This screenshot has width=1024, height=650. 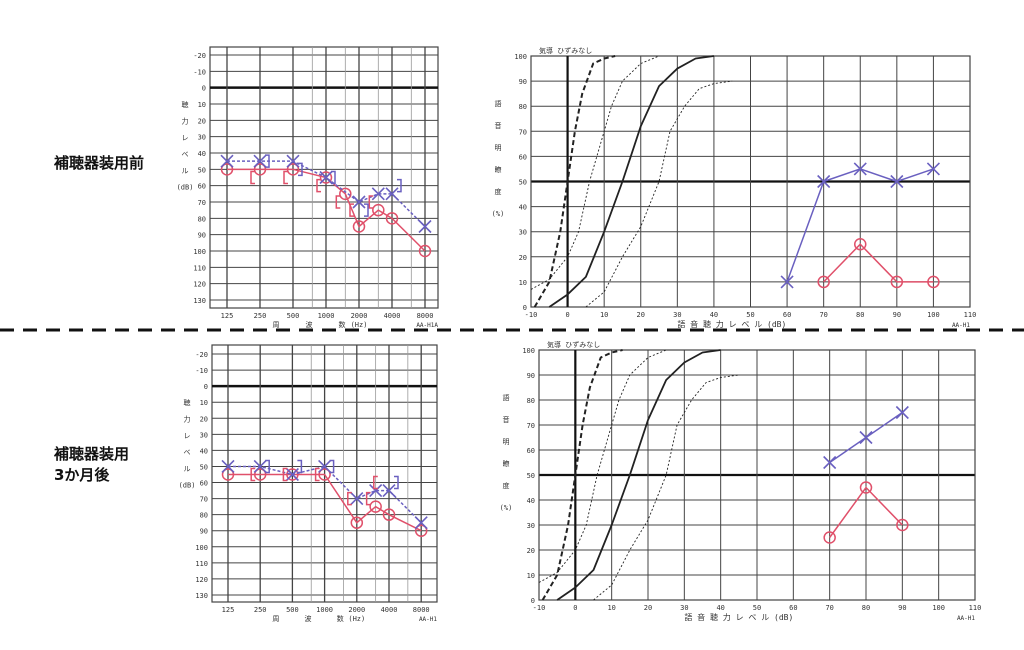 What do you see at coordinates (738, 617) in the screenshot?
I see `x-axis-label: 語 音 聴 力 レ ベ ル (dB)` at bounding box center [738, 617].